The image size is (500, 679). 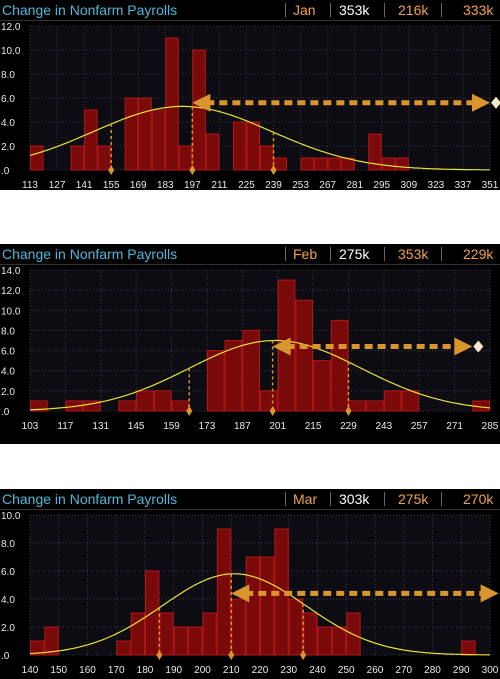 What do you see at coordinates (165, 185) in the screenshot?
I see `x-tick-label: 183` at bounding box center [165, 185].